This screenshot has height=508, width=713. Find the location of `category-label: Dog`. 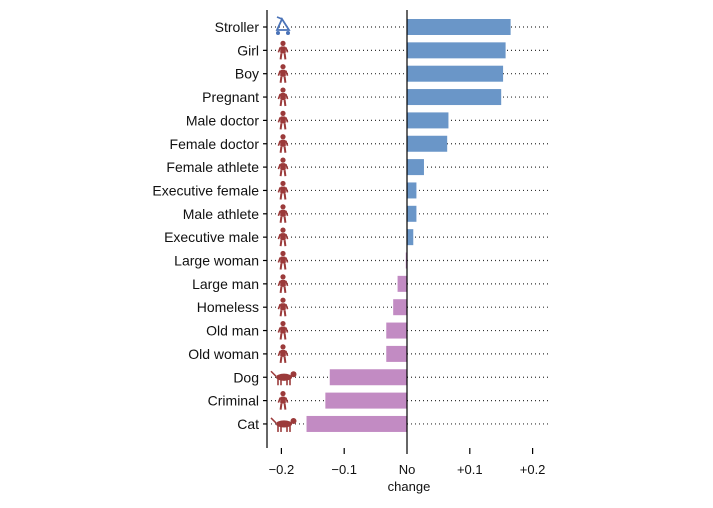

category-label: Dog is located at coordinates (246, 377).